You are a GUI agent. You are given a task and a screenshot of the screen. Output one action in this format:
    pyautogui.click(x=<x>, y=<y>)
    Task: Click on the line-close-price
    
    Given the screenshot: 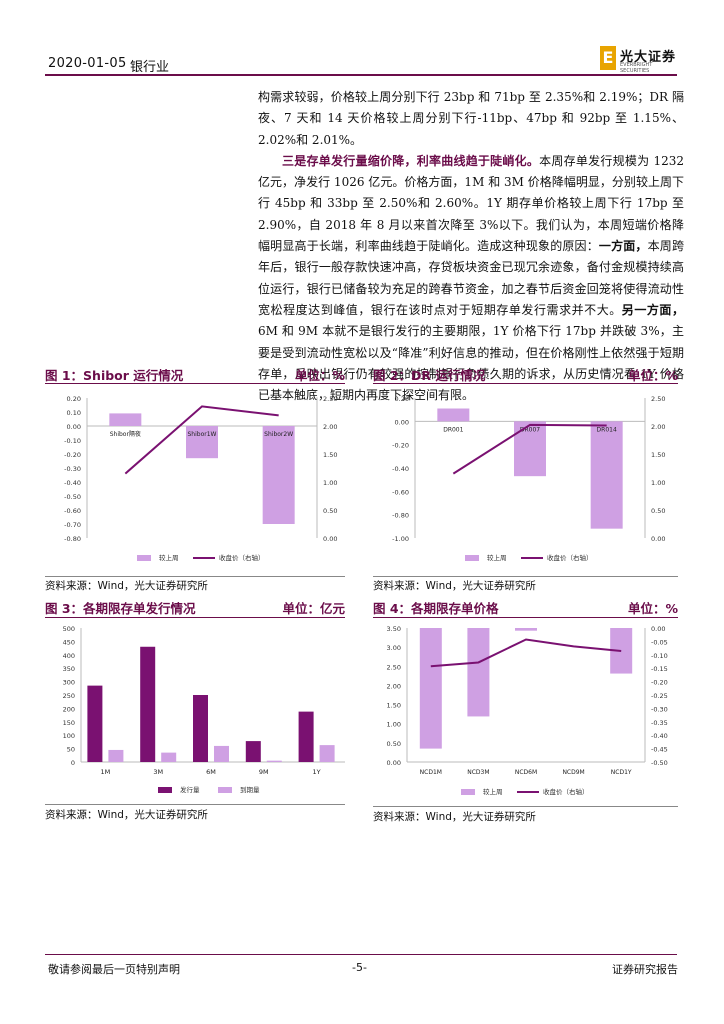 What is the action you would take?
    pyautogui.click(x=529, y=449)
    